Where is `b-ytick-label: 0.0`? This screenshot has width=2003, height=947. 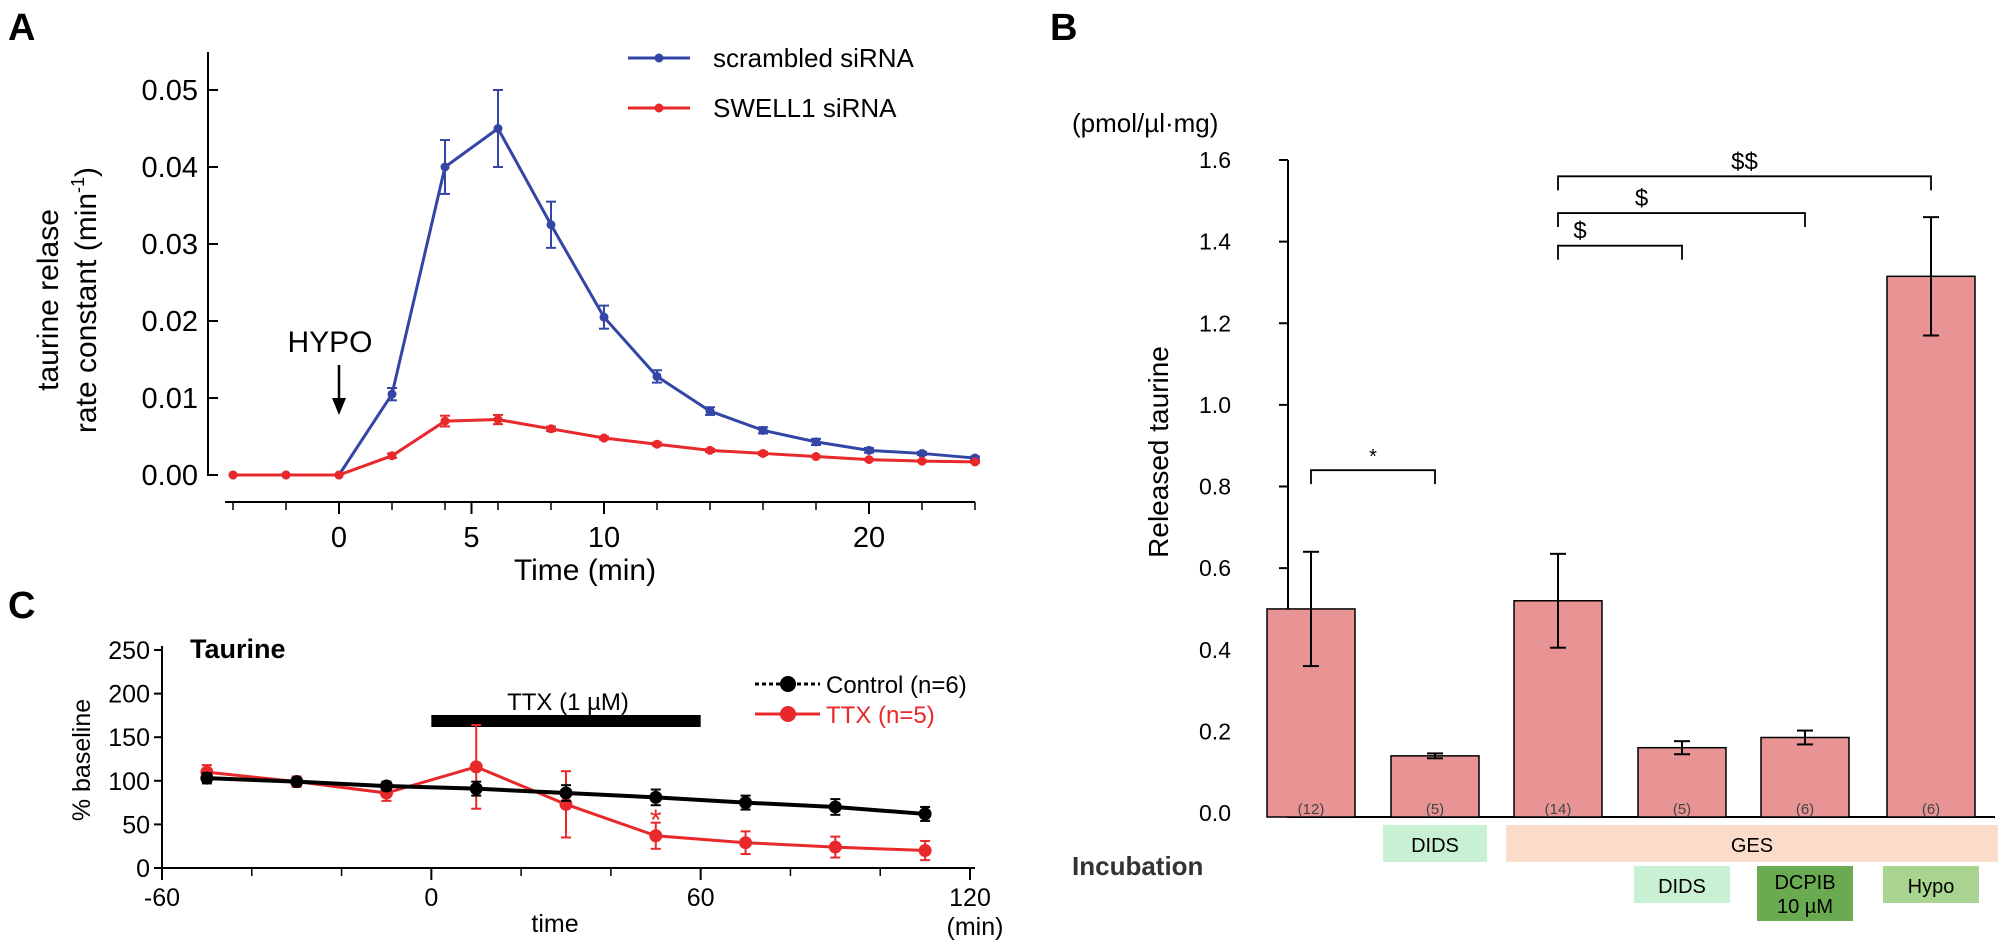
b-ytick-label: 0.0 is located at coordinates (1215, 813).